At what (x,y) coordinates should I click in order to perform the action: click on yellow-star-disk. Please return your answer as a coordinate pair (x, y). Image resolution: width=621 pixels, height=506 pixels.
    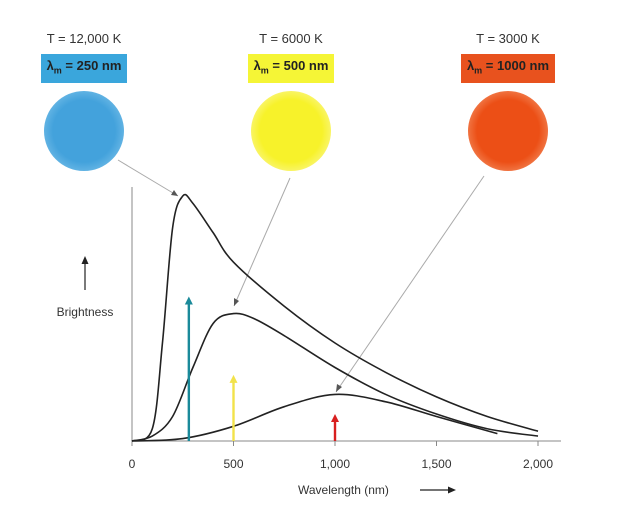
    Looking at the image, I should click on (291, 130).